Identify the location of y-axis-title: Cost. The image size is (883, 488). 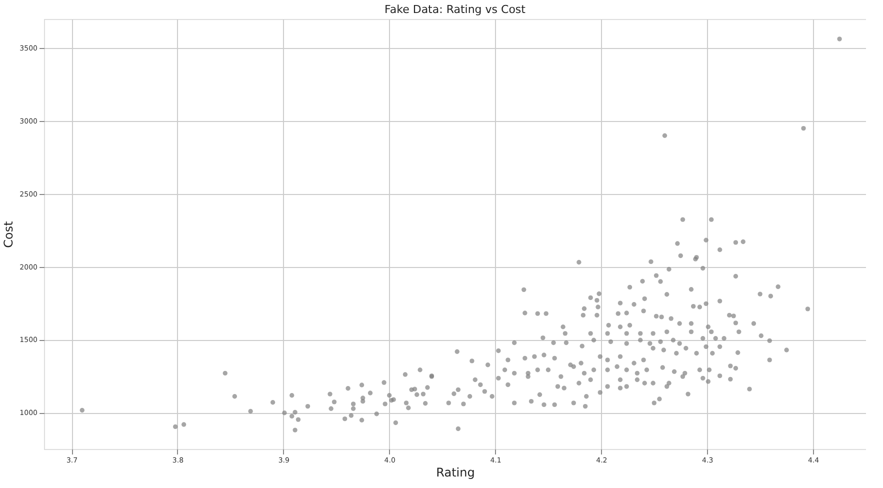
(9, 234).